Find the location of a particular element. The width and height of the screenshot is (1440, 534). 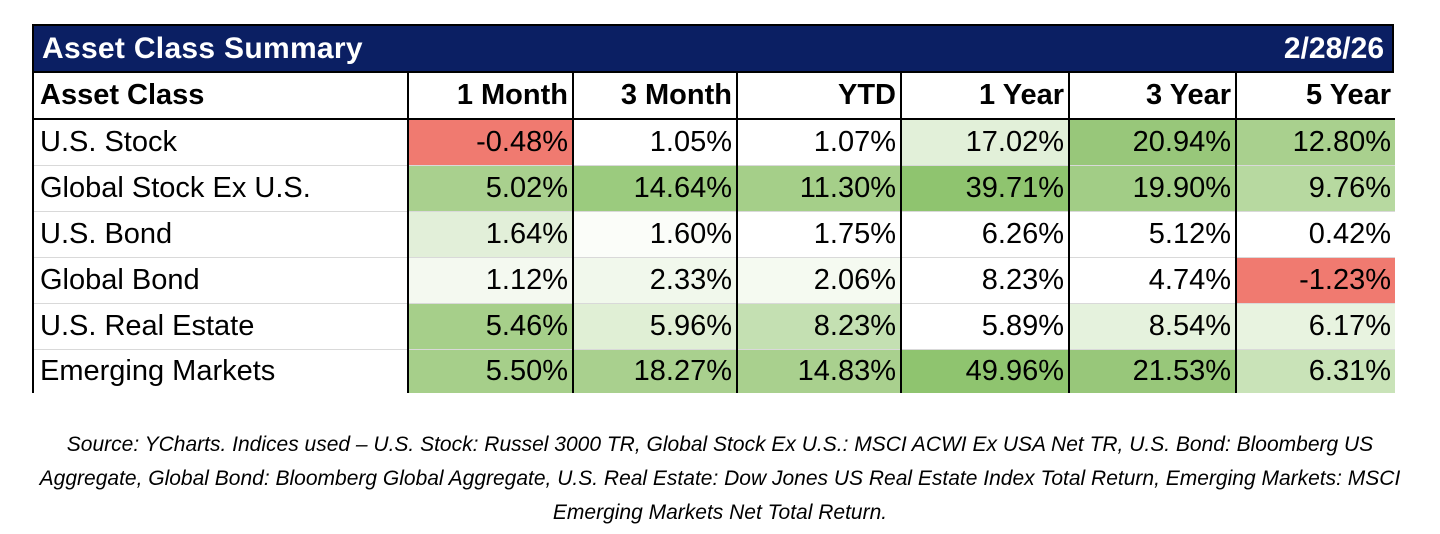

column-header-5-year: 5 Year is located at coordinates (1315, 96).